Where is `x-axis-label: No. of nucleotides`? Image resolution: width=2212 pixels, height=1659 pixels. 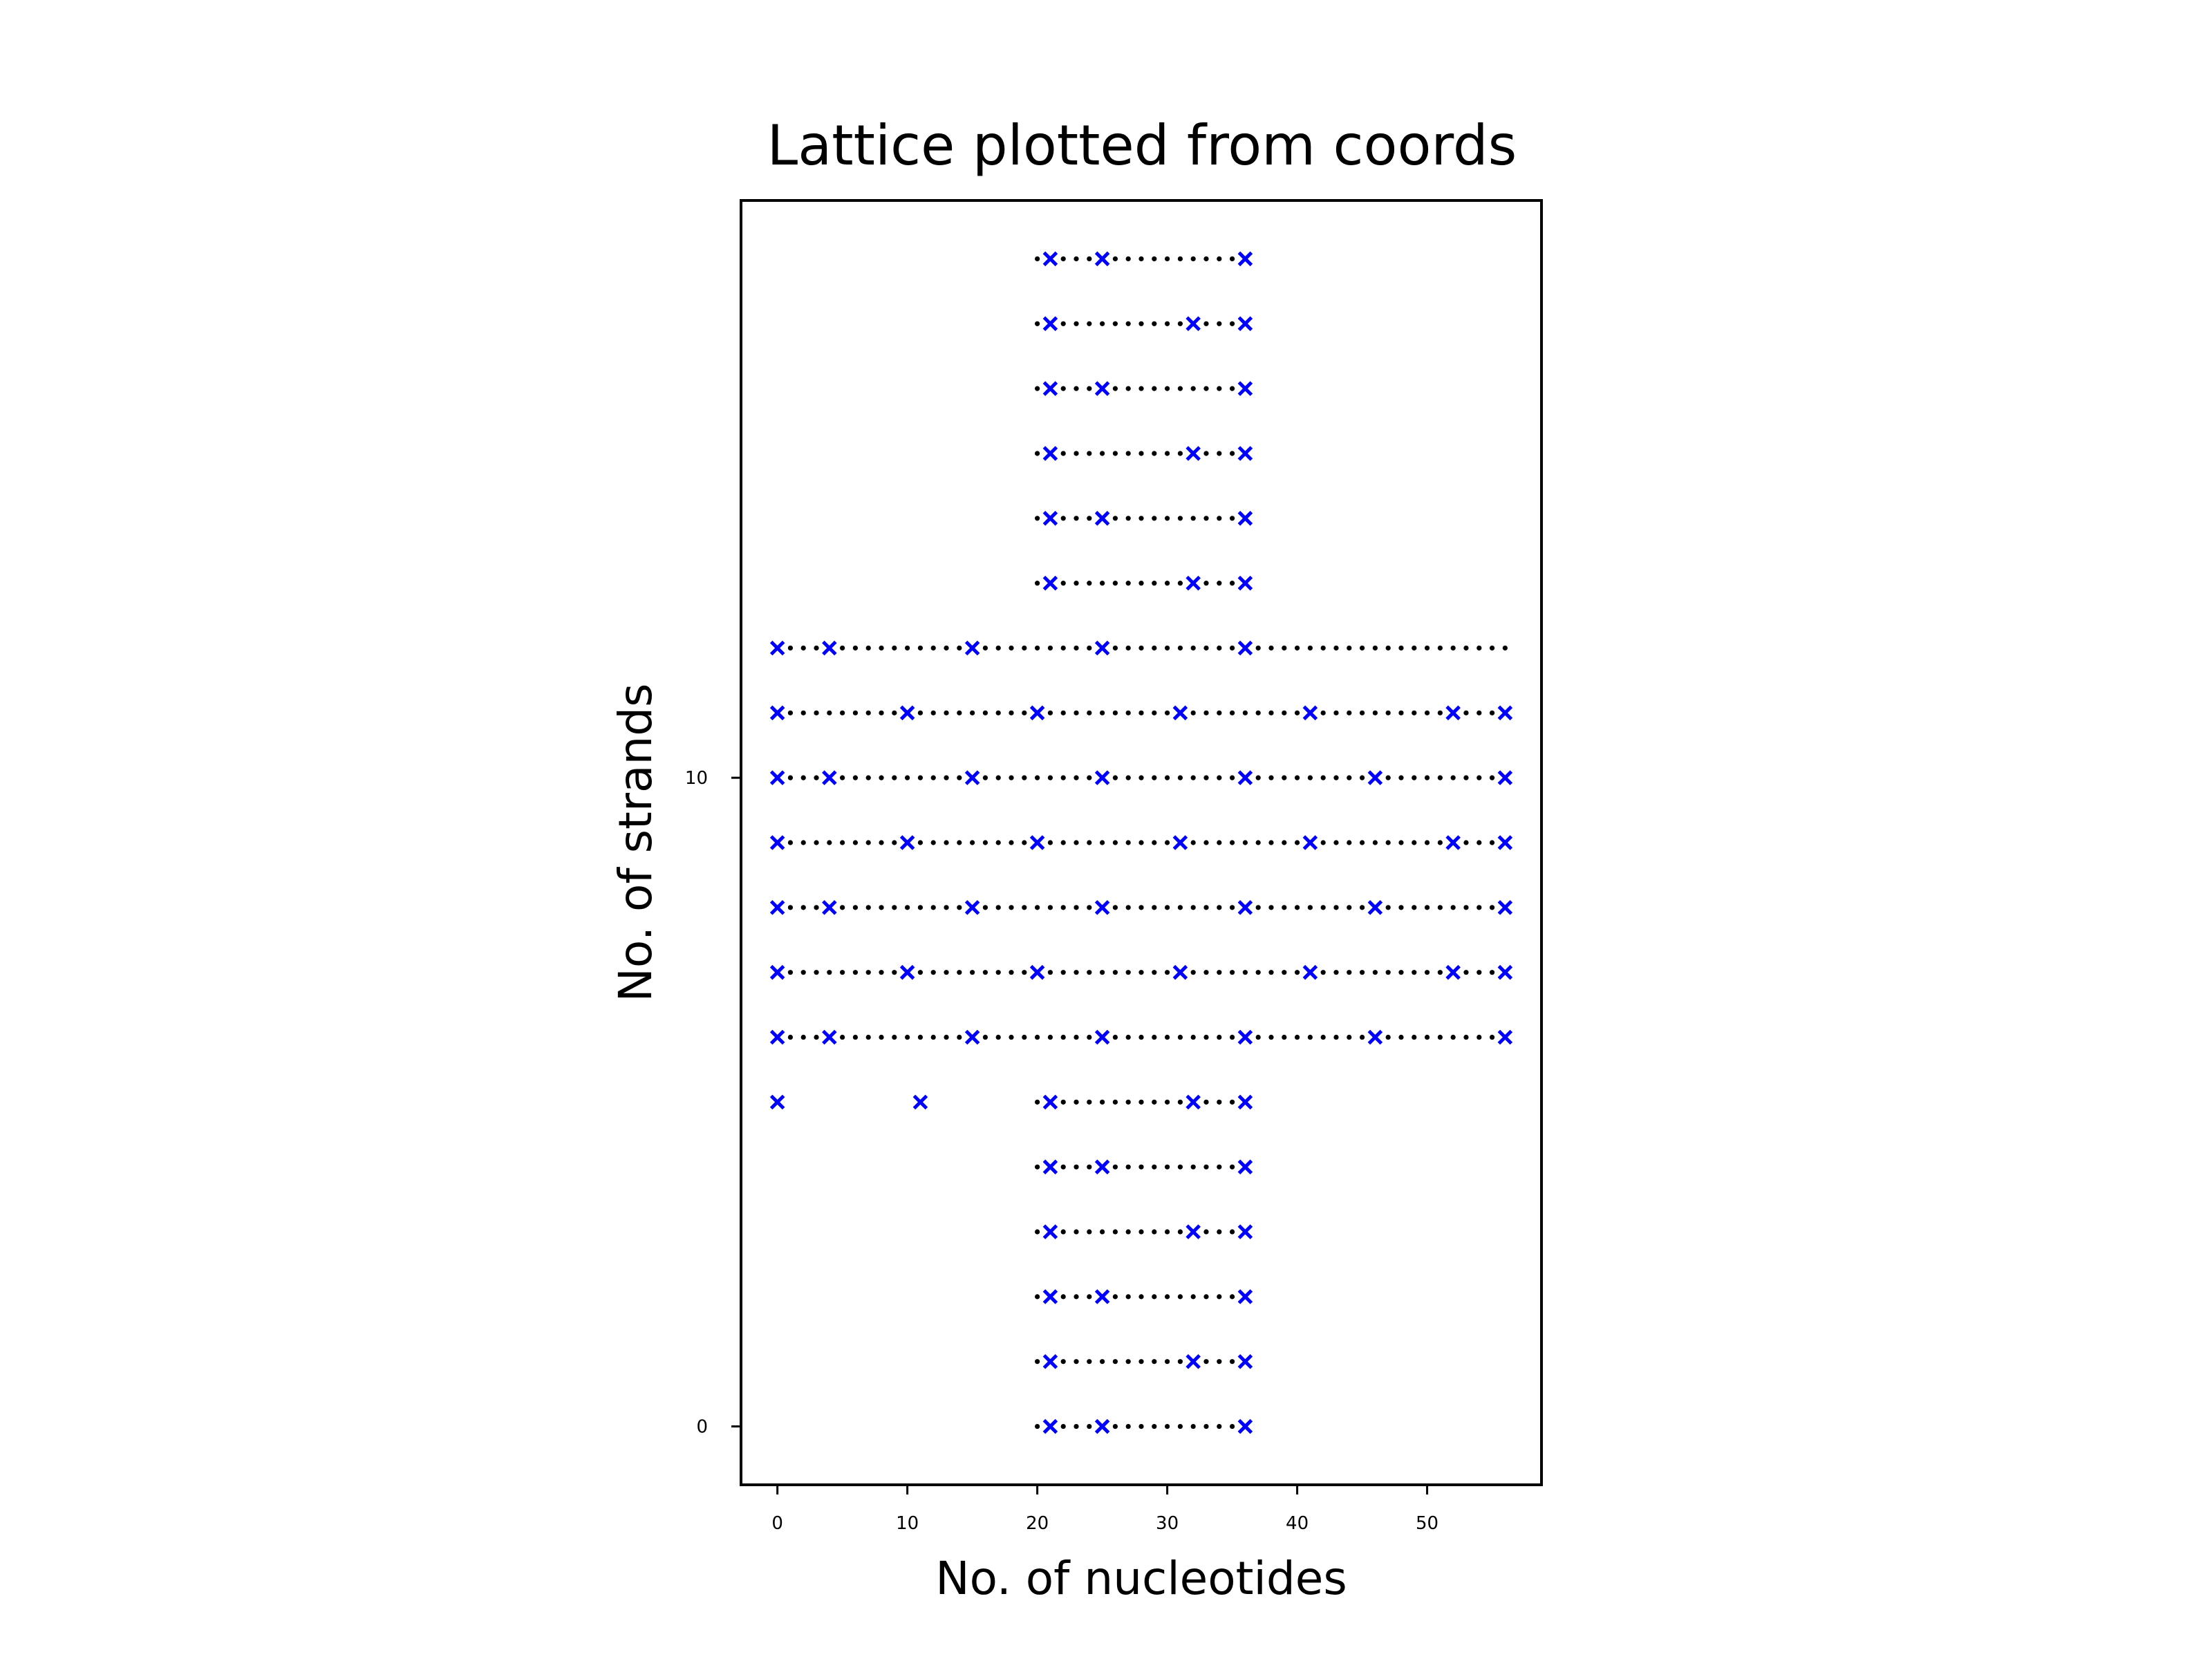
x-axis-label: No. of nucleotides is located at coordinates (1141, 1578).